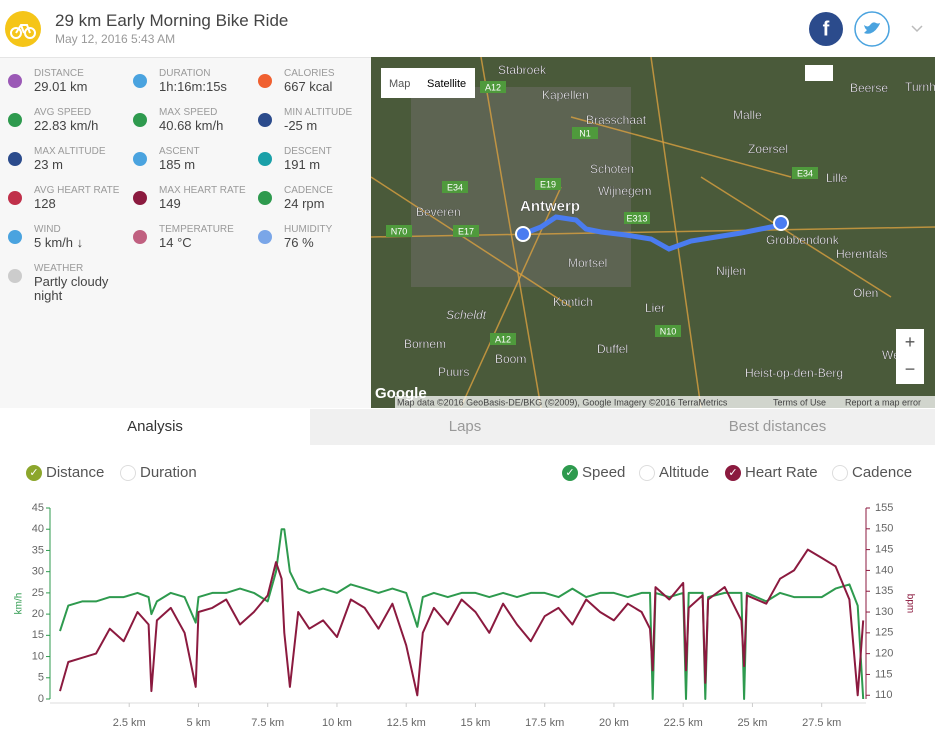 The image size is (935, 735). What do you see at coordinates (573, 302) in the screenshot?
I see `place-label: Kontich` at bounding box center [573, 302].